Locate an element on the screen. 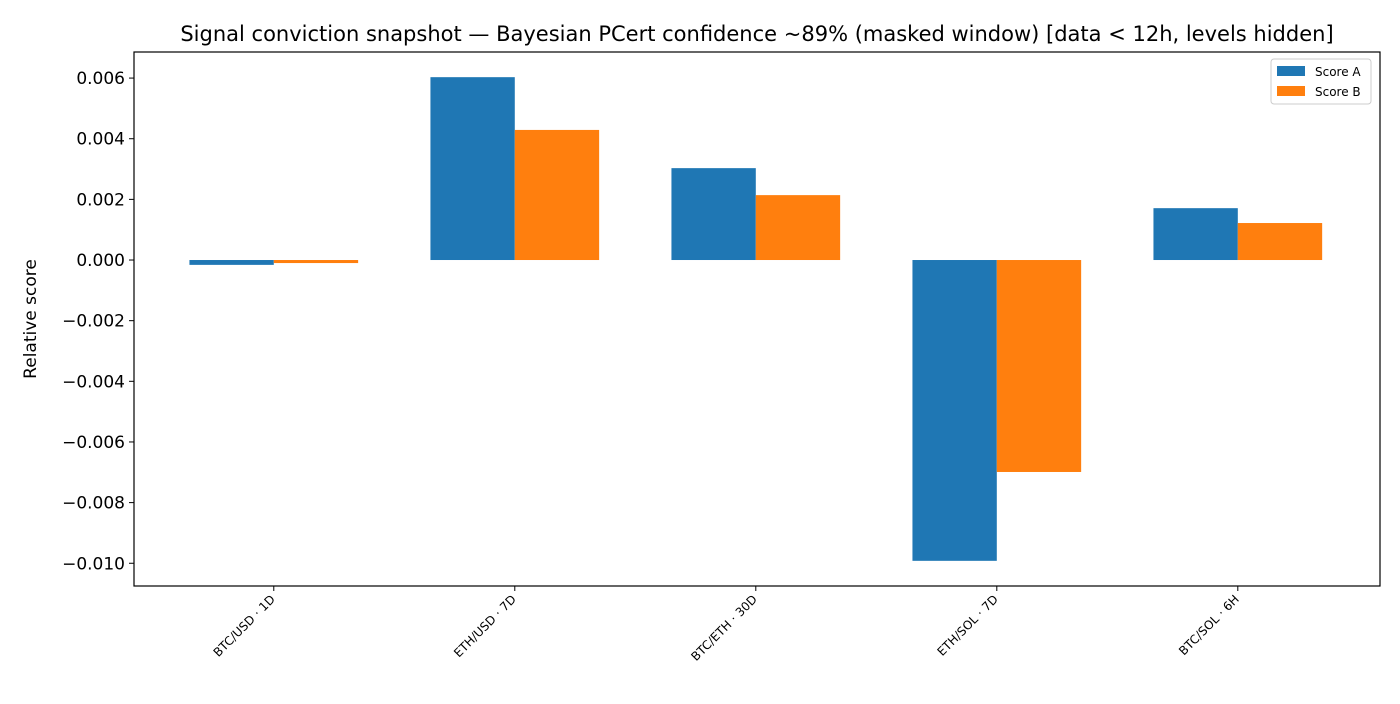 The width and height of the screenshot is (1400, 704). y-tick-label: 0.004 is located at coordinates (100, 140).